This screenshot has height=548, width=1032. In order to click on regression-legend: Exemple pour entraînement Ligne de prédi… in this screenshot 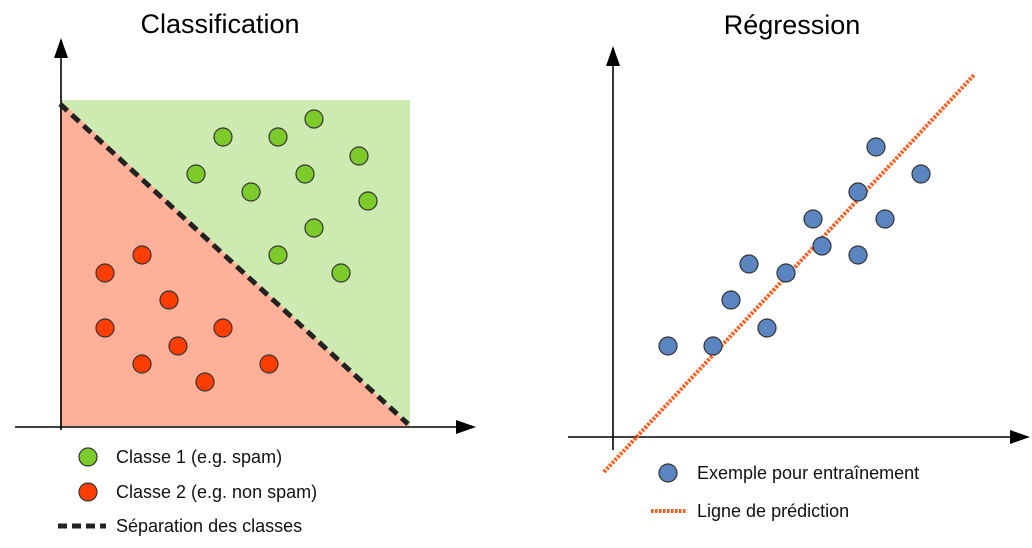, I will do `click(785, 492)`.